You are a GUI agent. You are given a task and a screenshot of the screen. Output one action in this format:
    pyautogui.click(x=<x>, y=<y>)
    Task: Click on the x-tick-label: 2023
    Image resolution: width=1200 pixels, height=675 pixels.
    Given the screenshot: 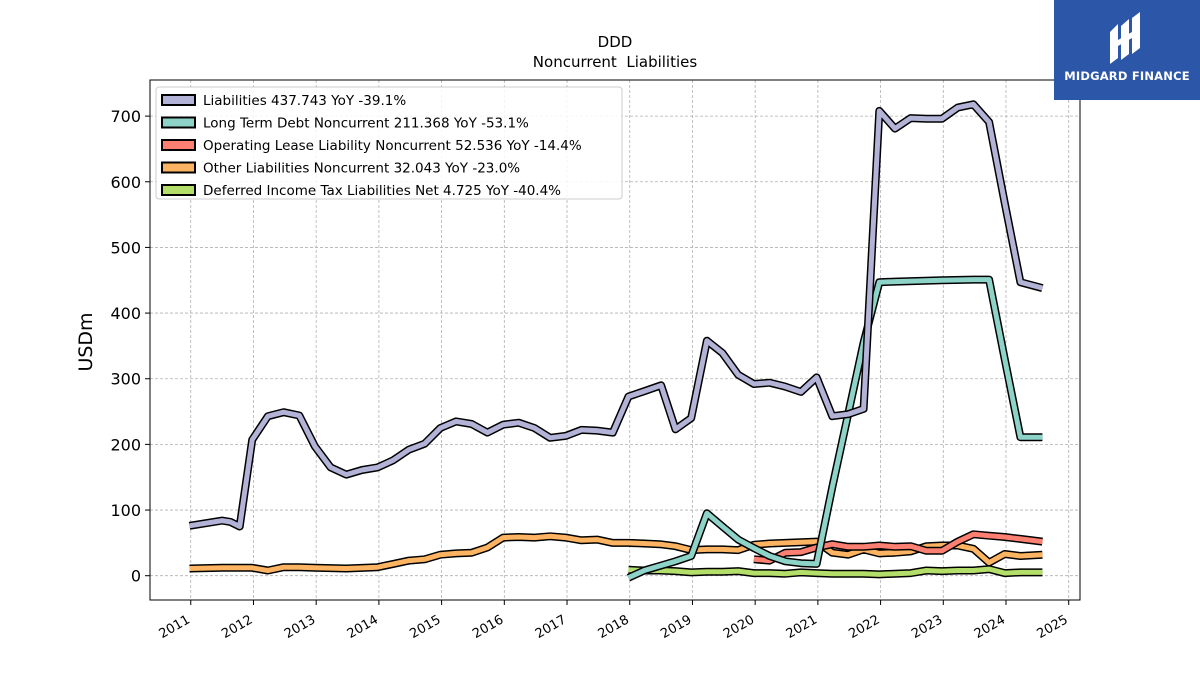 What is the action you would take?
    pyautogui.click(x=927, y=627)
    